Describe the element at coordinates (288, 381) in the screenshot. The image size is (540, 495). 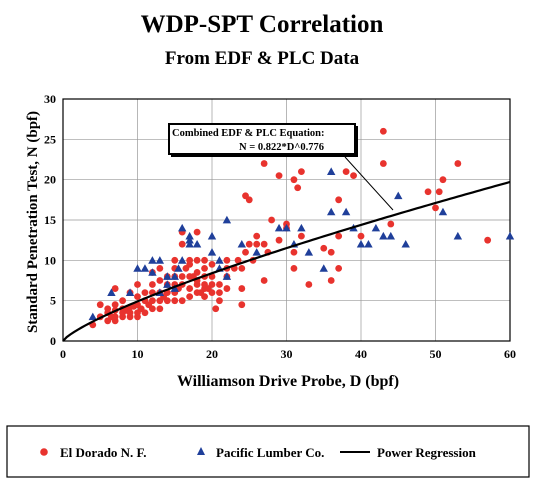
I see `x-axis-label: Williamson Drive Probe, D (bpf)` at that location.